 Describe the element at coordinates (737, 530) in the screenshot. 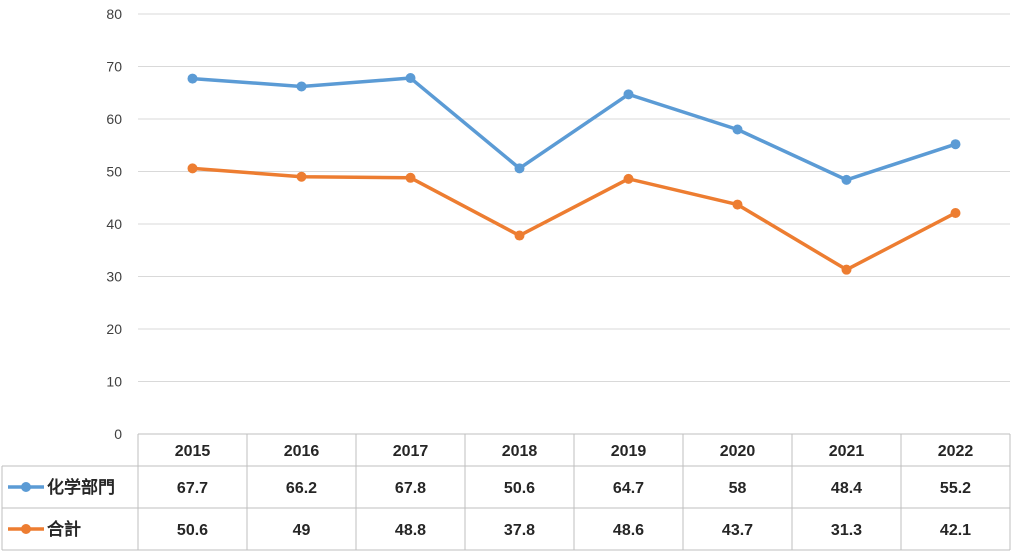

I see `data-label: 43.7` at that location.